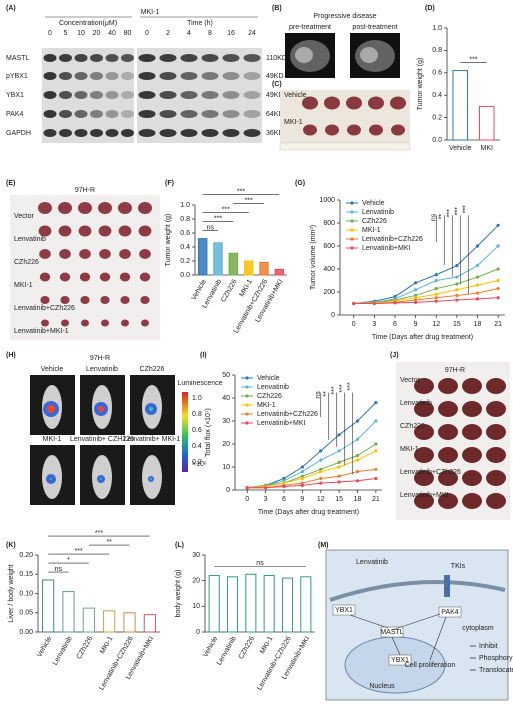  I want to click on series-line, so click(311, 483).